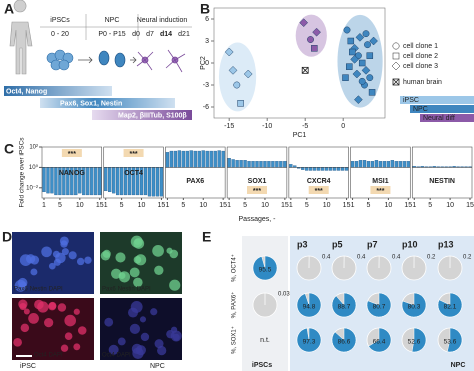 The width and height of the screenshot is (474, 371). Describe the element at coordinates (107, 60) in the screenshot. I see `arrow` at that location.